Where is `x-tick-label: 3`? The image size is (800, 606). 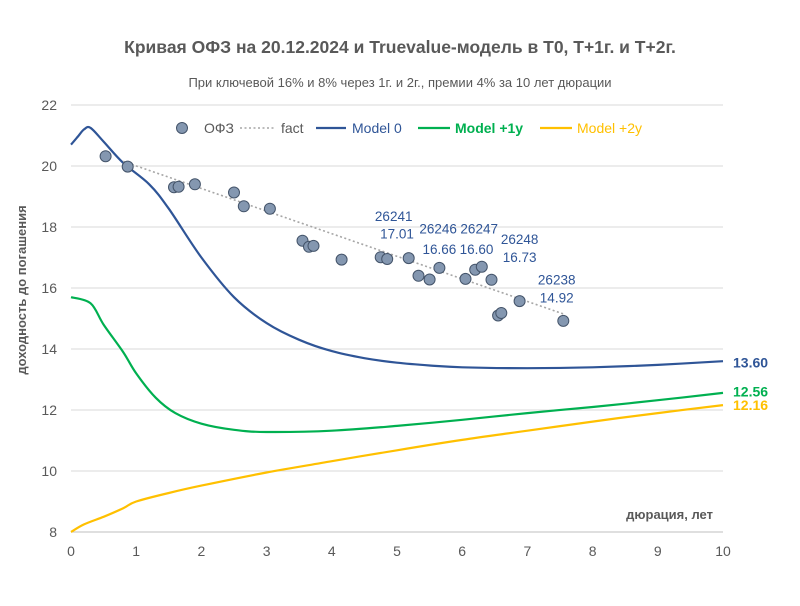
x-tick-label: 3 is located at coordinates (267, 551).